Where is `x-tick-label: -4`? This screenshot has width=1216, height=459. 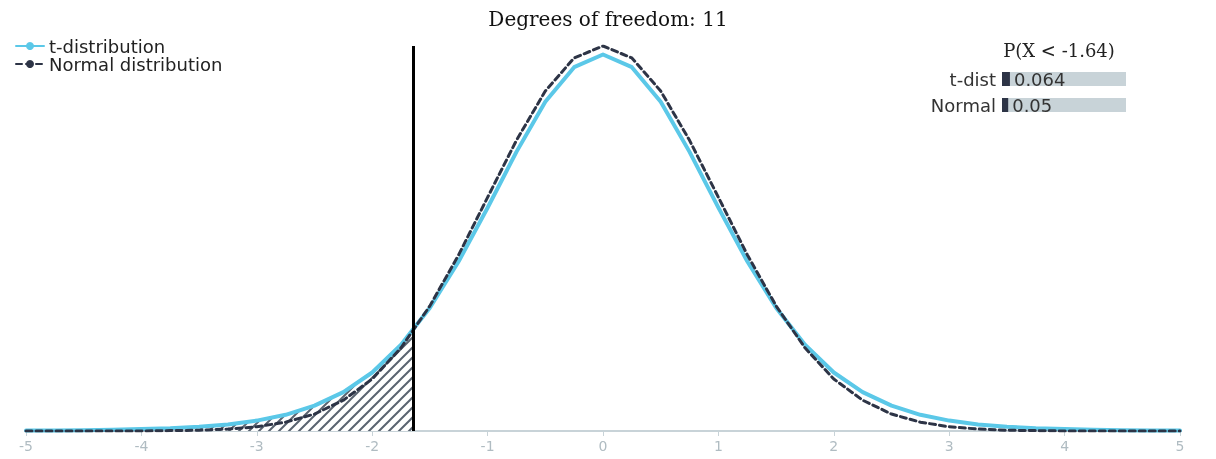
x-tick-label: -4 is located at coordinates (141, 446).